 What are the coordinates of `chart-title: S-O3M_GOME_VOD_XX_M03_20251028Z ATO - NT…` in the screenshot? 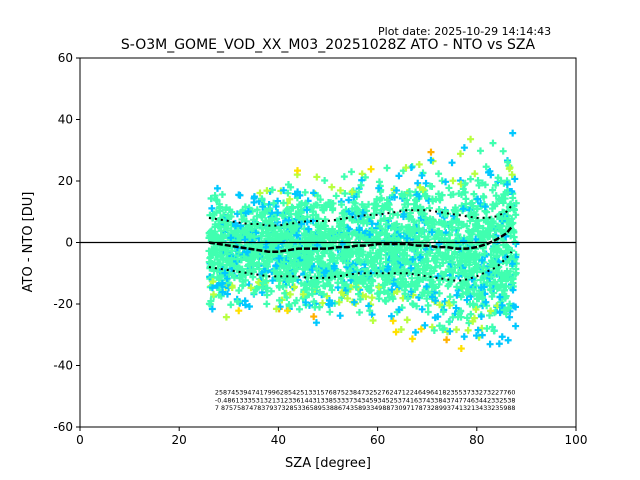 It's located at (328, 45).